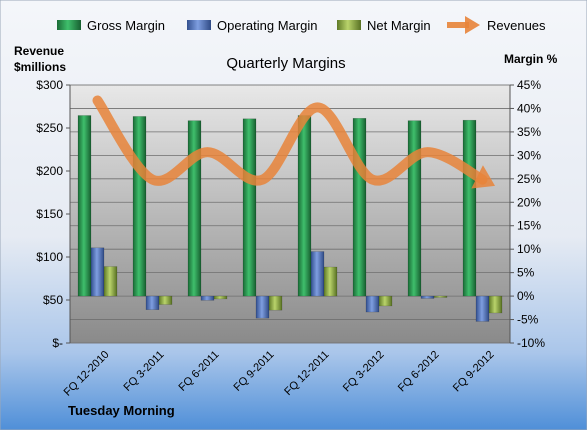 This screenshot has width=587, height=430. I want to click on chart-title: Quarterly Margins, so click(285, 63).